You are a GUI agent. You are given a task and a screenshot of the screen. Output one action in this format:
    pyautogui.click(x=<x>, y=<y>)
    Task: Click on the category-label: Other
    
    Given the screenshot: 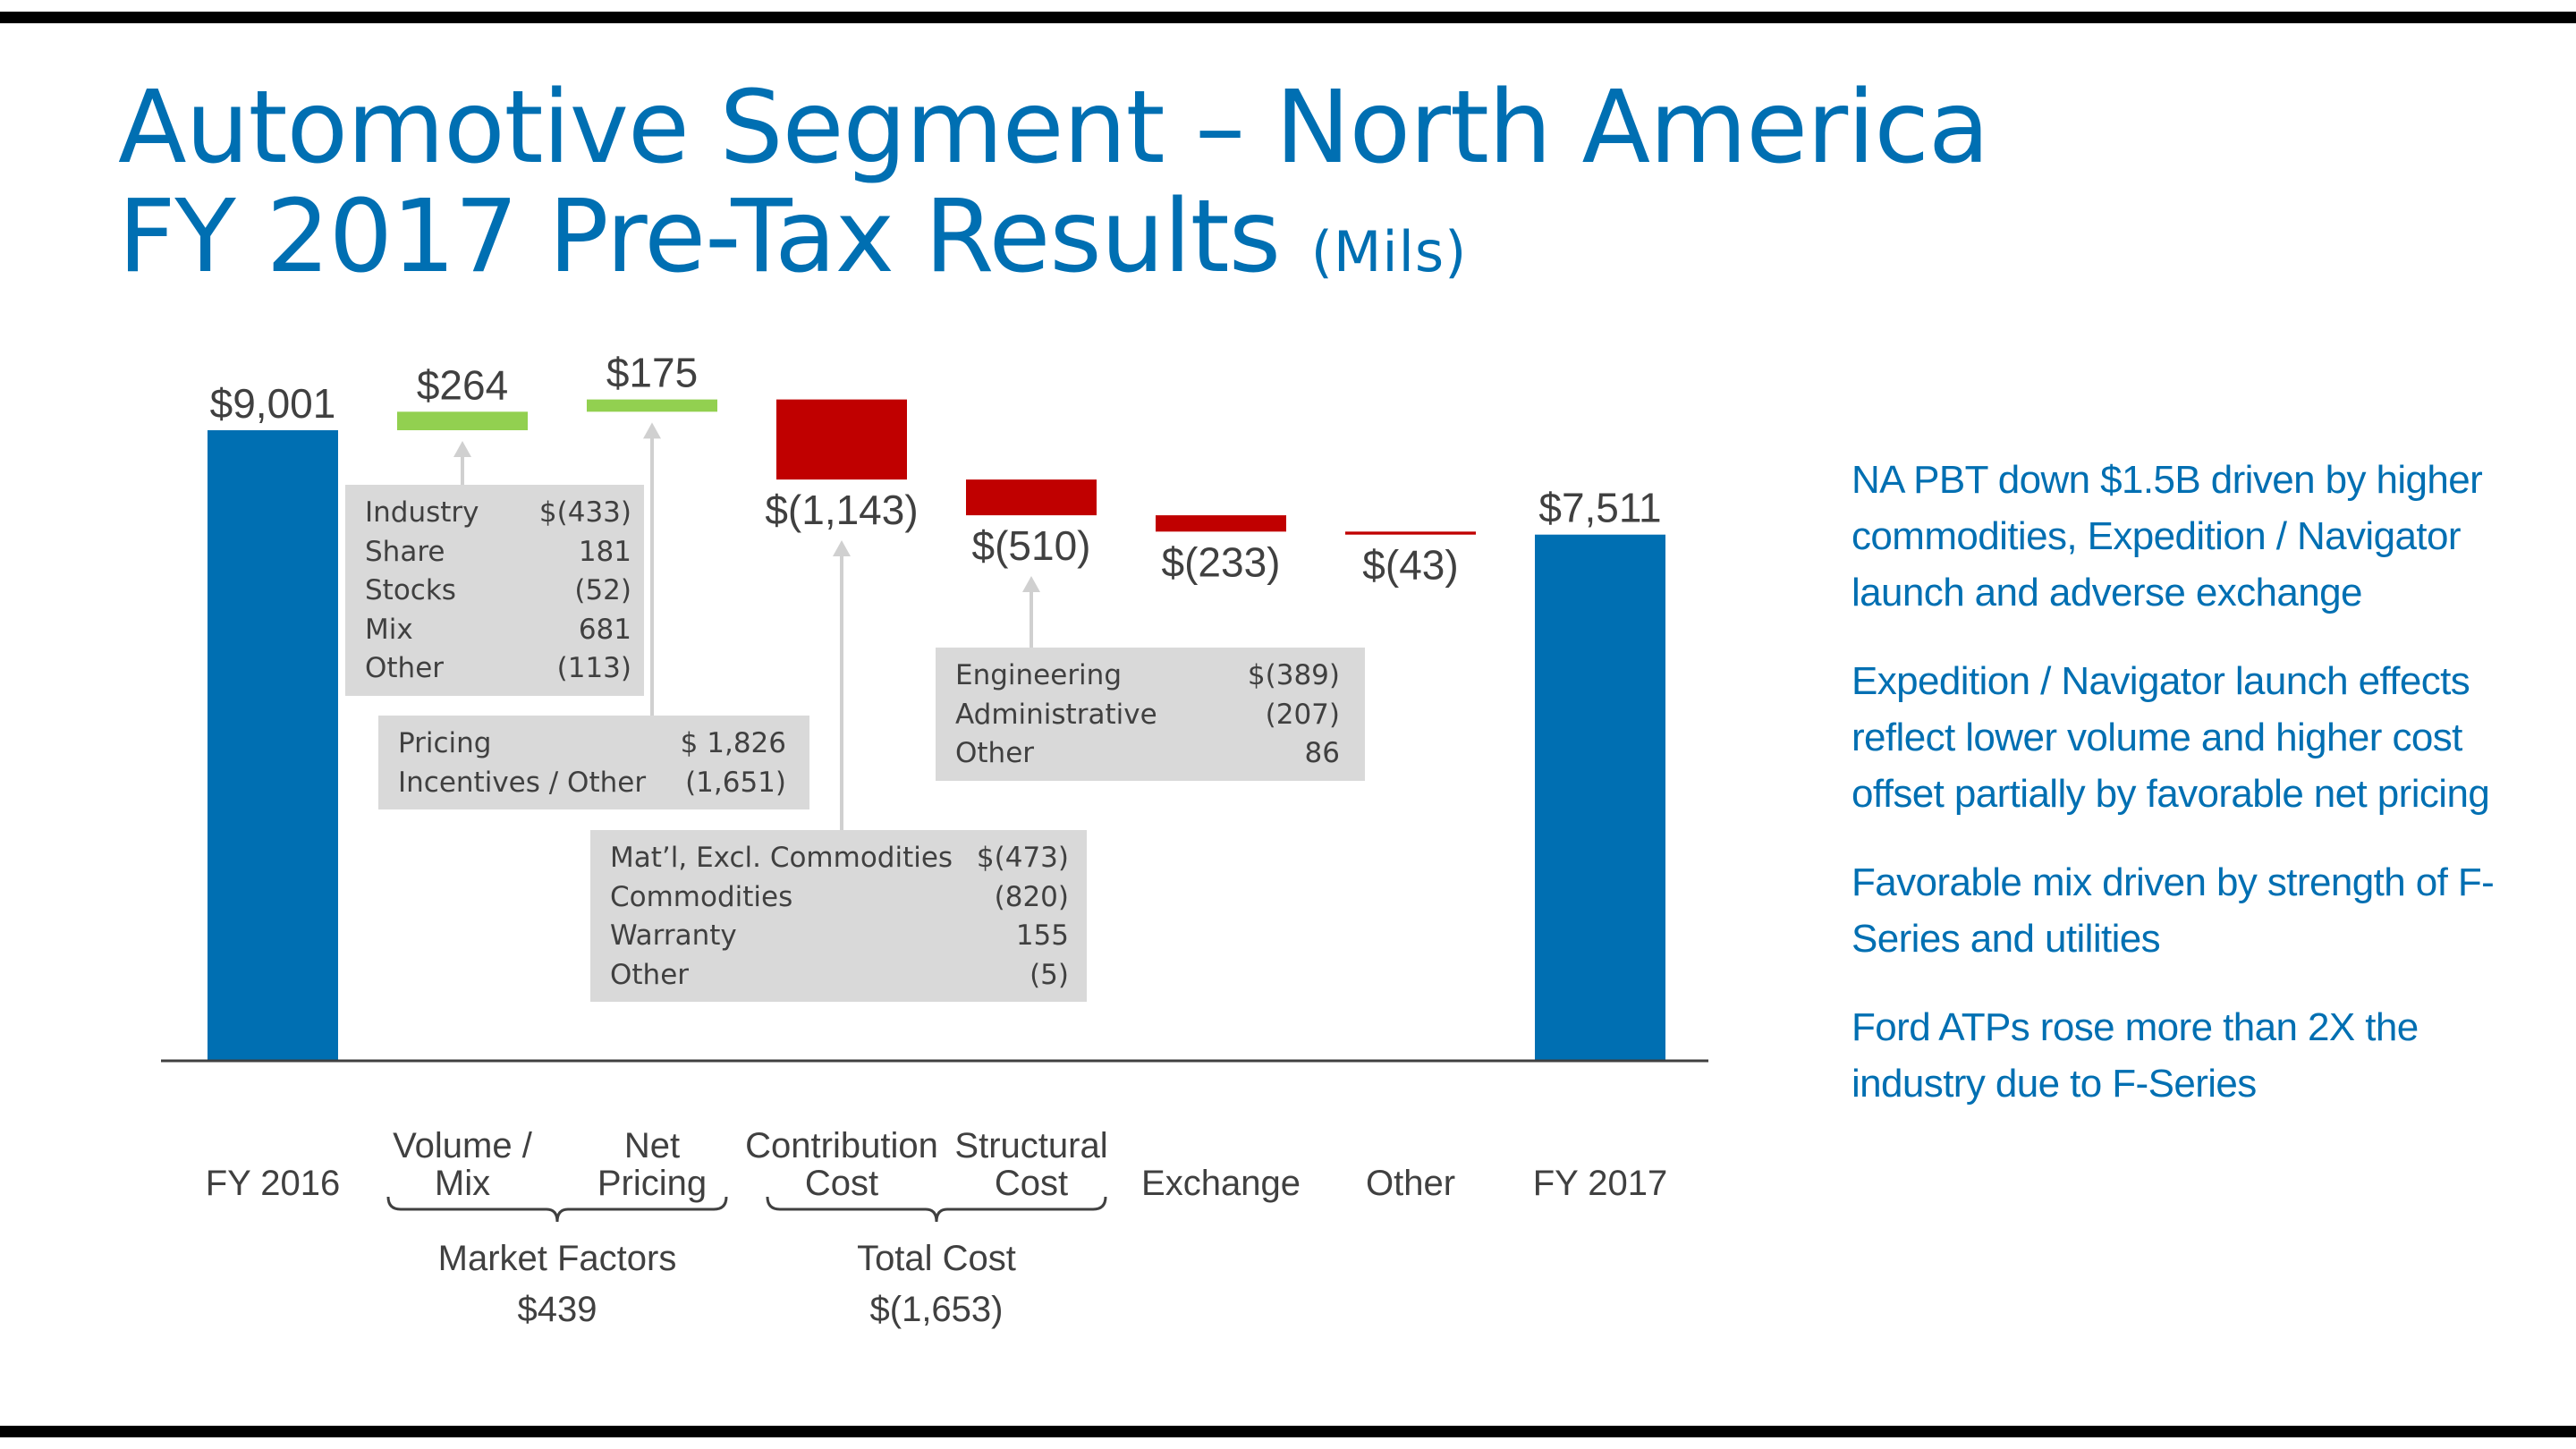 What is the action you would take?
    pyautogui.click(x=1410, y=1183)
    